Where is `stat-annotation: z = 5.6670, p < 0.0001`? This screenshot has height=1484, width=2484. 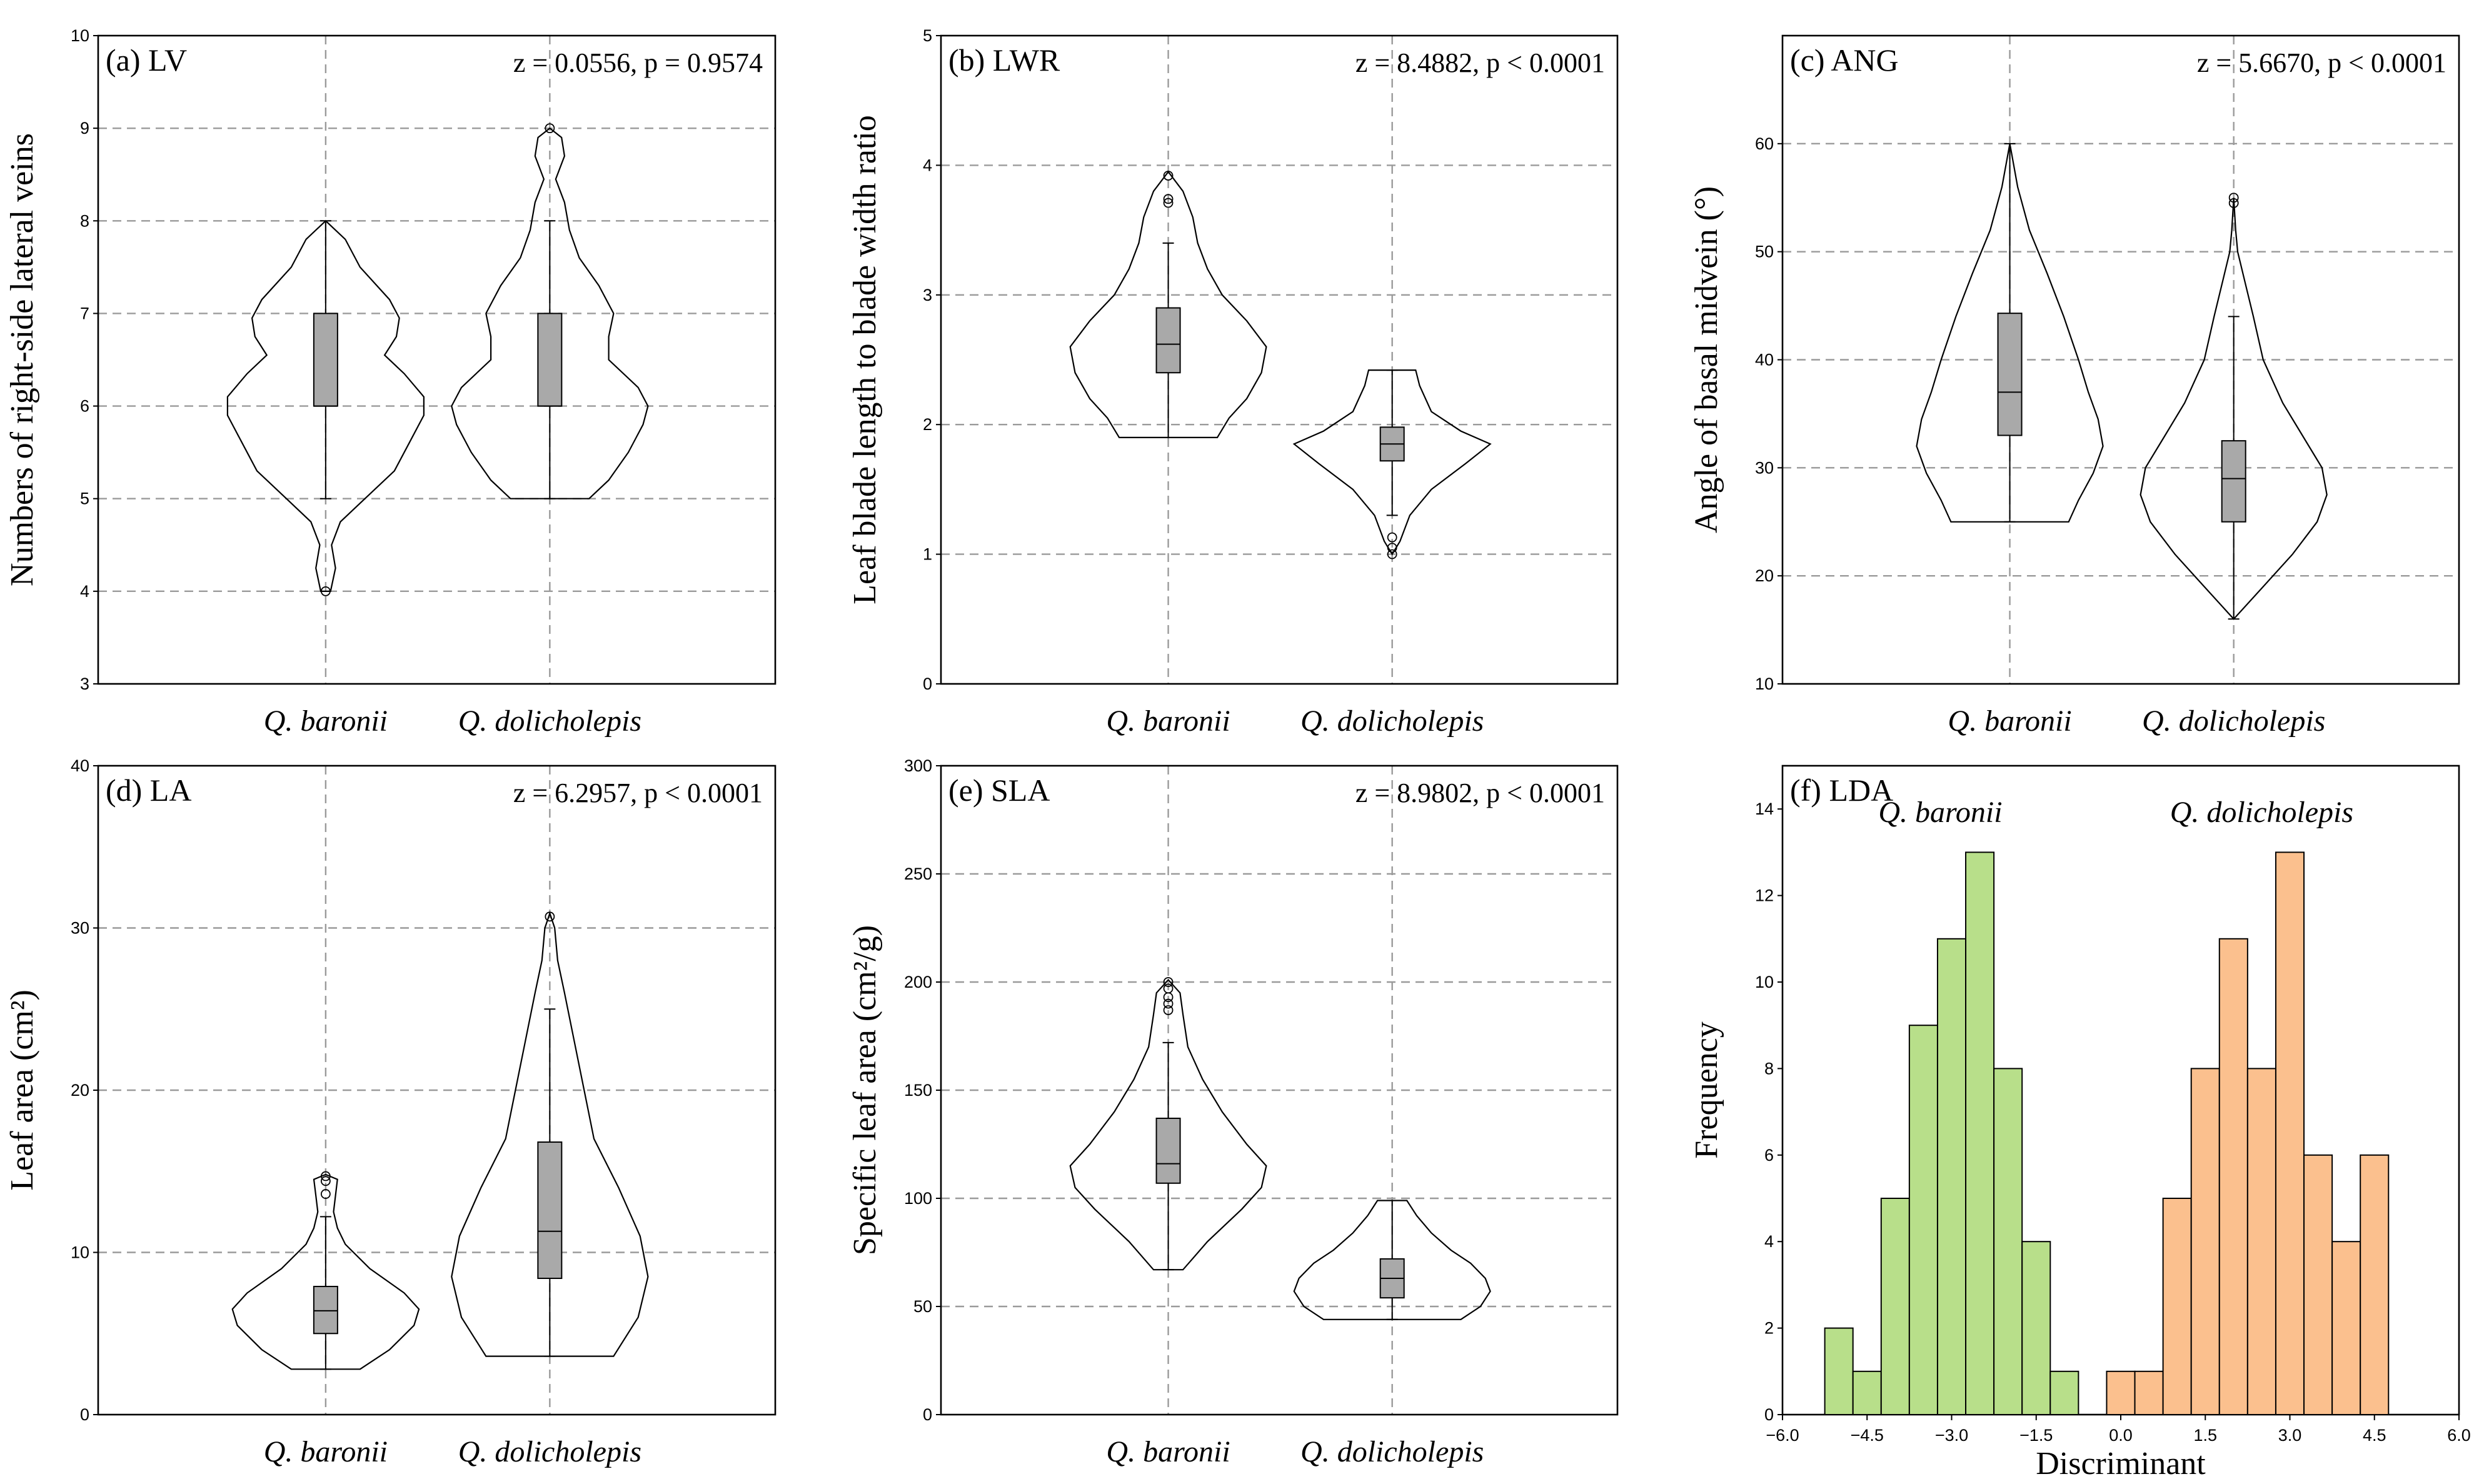 stat-annotation: z = 5.6670, p < 0.0001 is located at coordinates (2321, 63).